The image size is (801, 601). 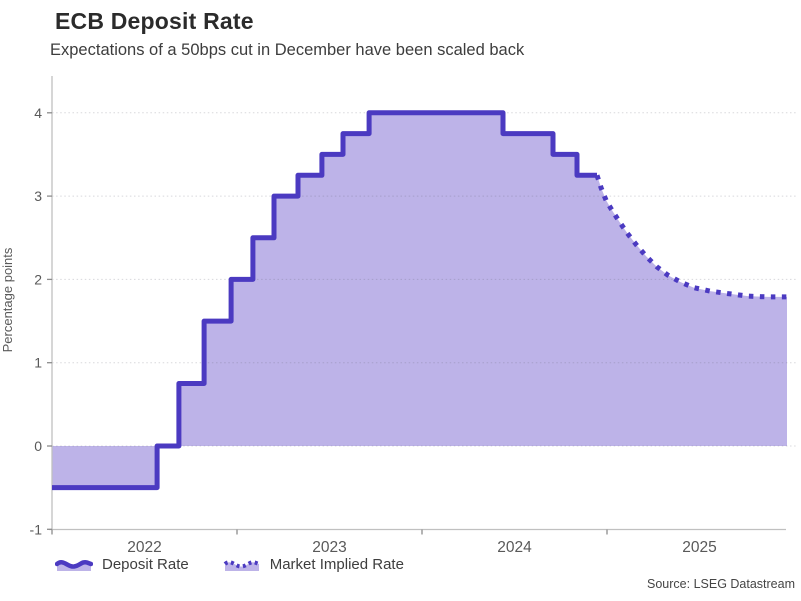 I want to click on legend-label-market-implied-rate: Market Implied Rate, so click(x=336, y=564).